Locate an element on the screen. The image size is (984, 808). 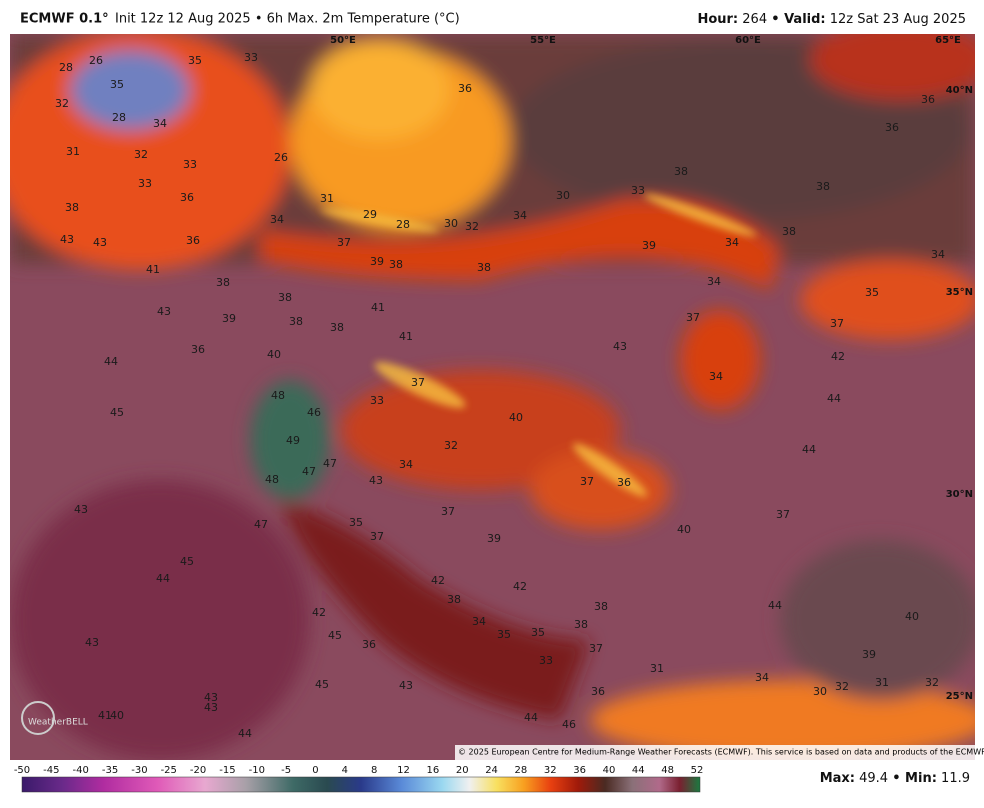
latitude-label: 30°N is located at coordinates (959, 494).